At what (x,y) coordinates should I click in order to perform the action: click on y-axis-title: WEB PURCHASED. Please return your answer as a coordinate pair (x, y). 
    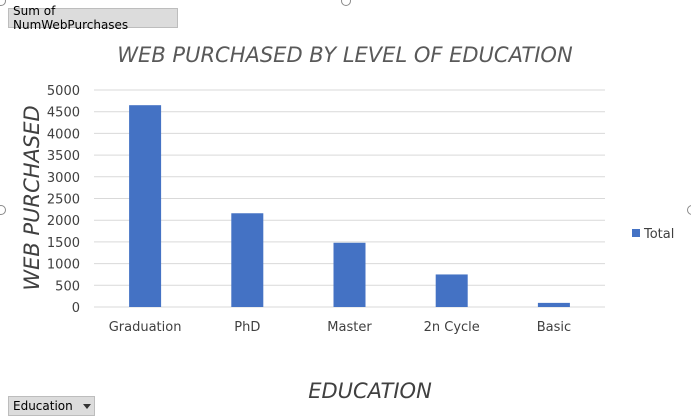
    Looking at the image, I should click on (32, 197).